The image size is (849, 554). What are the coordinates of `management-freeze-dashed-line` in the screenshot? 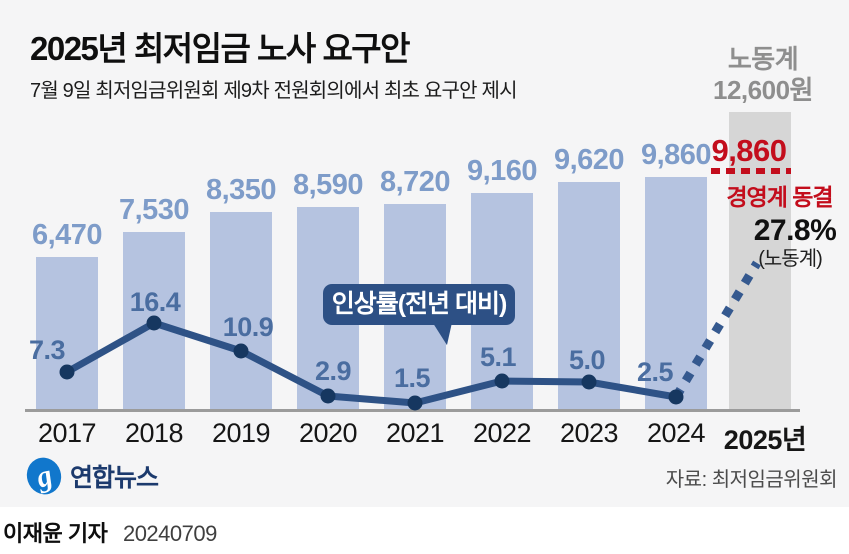 It's located at (751, 171).